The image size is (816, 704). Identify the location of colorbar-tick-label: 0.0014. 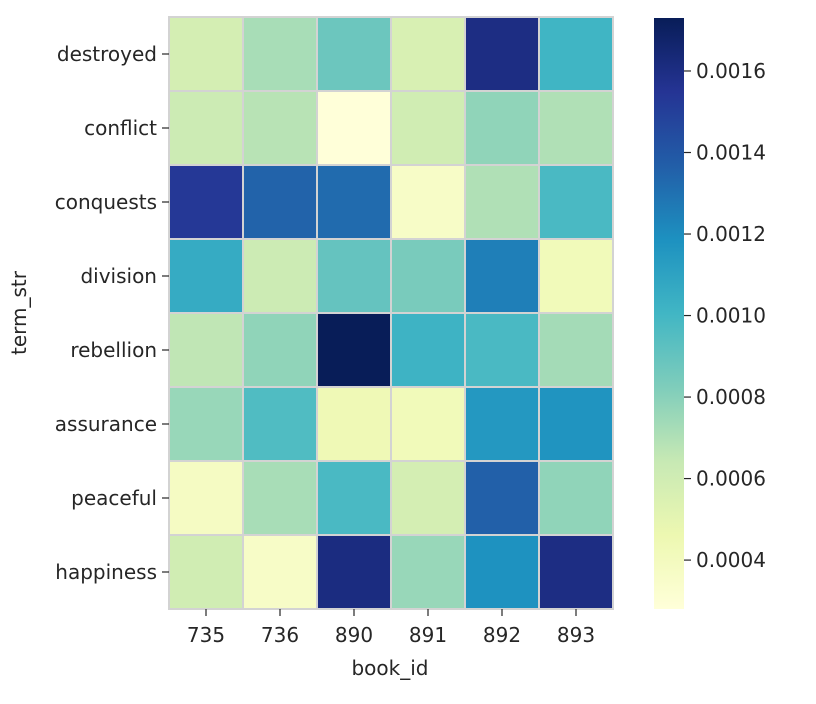
(731, 153).